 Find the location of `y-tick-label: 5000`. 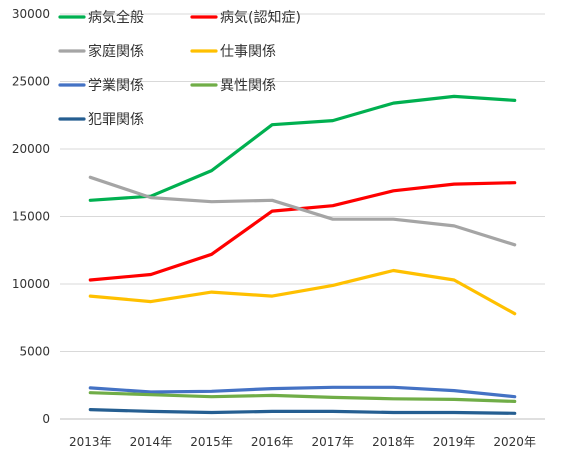

y-tick-label: 5000 is located at coordinates (34, 352).